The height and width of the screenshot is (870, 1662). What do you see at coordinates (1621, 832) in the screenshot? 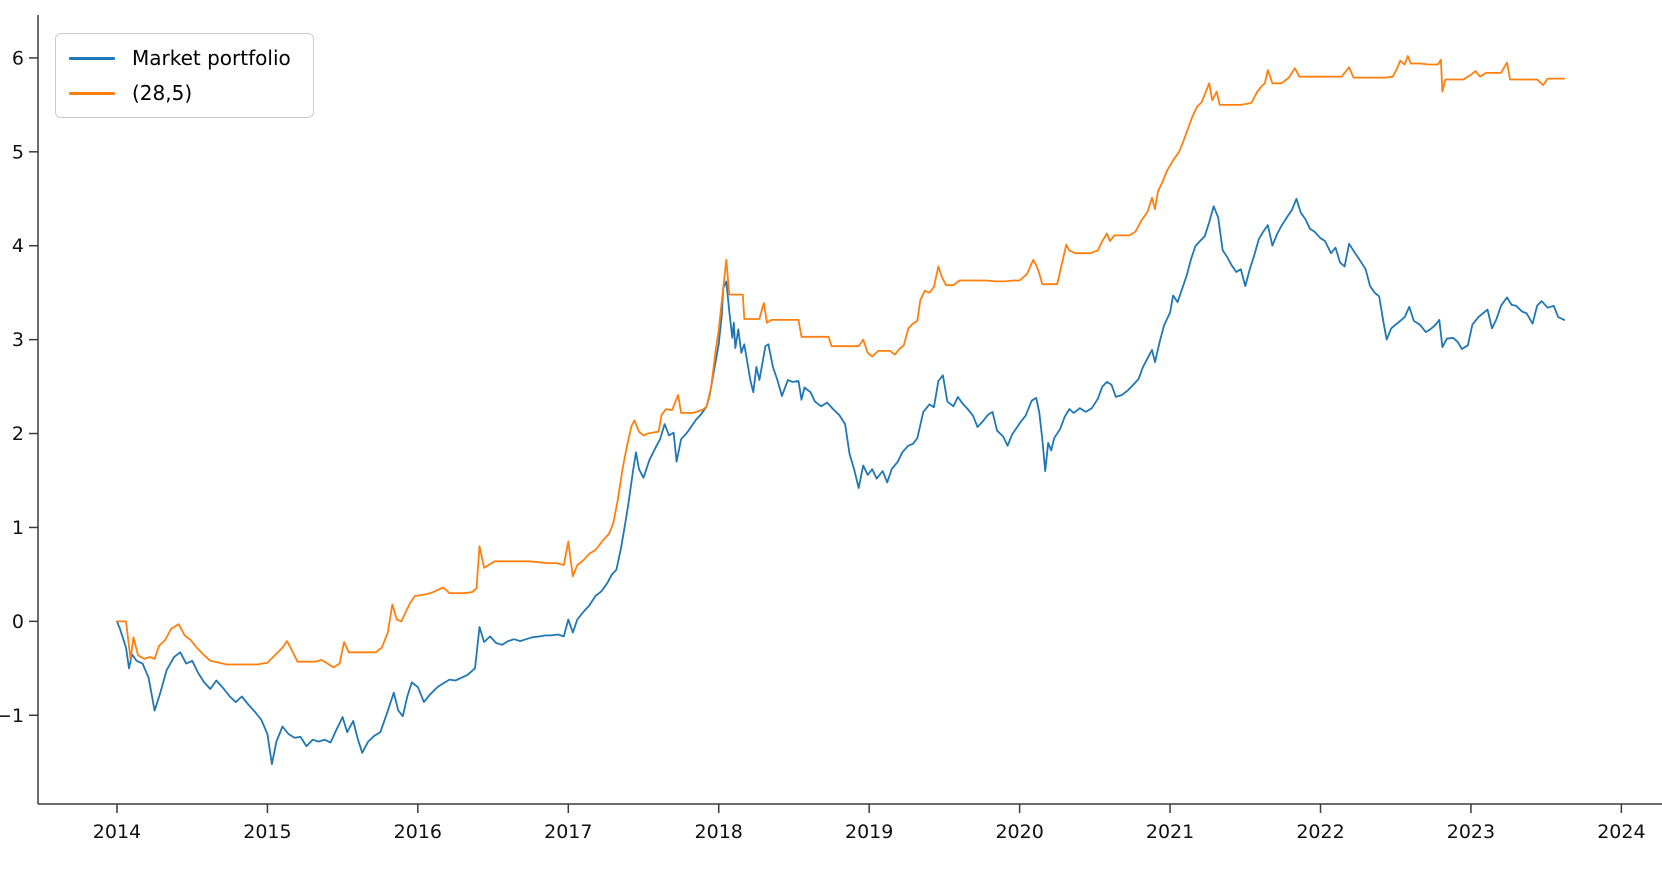
I see `x-tick-label: 2024` at bounding box center [1621, 832].